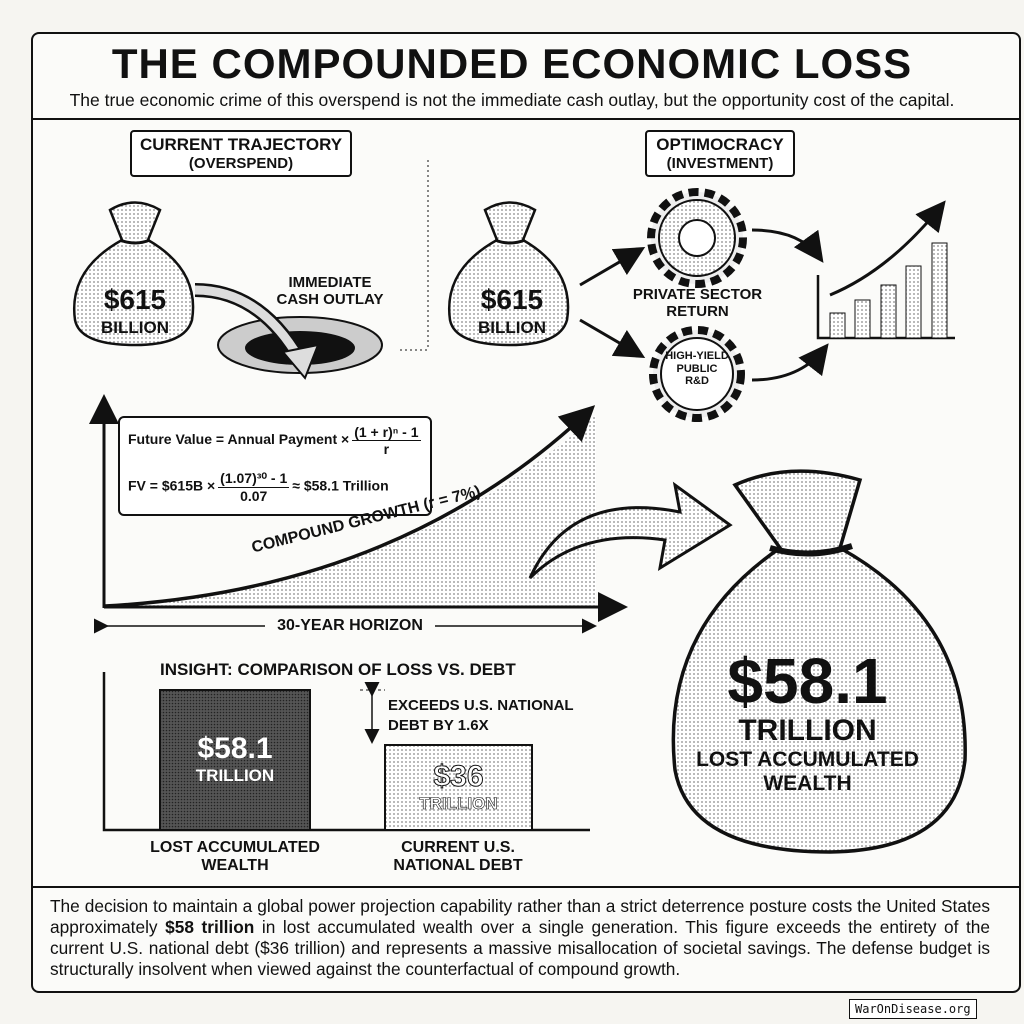 This screenshot has height=1024, width=1024. Describe the element at coordinates (807, 681) in the screenshot. I see `big-bag-amount: $58.1` at that location.